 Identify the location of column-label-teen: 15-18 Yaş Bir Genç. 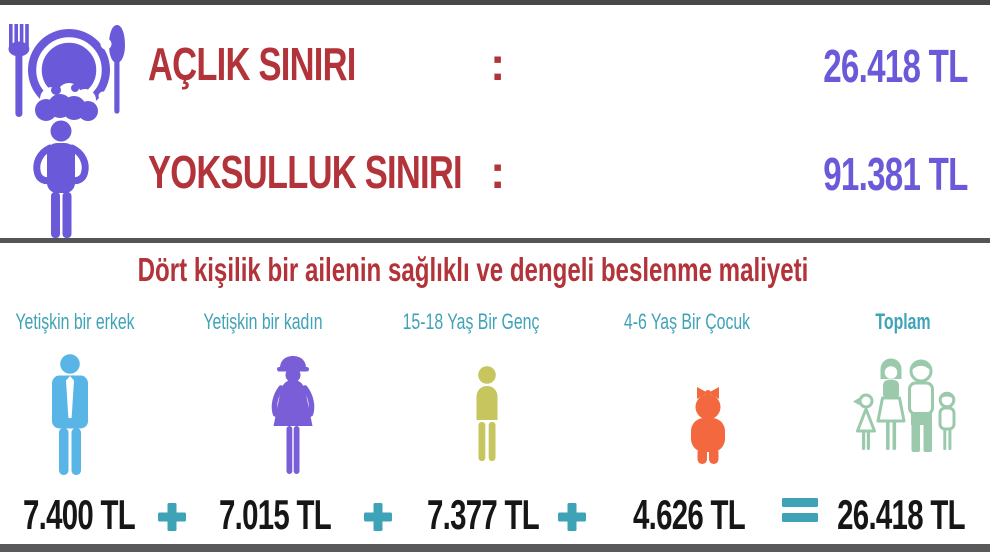
(471, 321).